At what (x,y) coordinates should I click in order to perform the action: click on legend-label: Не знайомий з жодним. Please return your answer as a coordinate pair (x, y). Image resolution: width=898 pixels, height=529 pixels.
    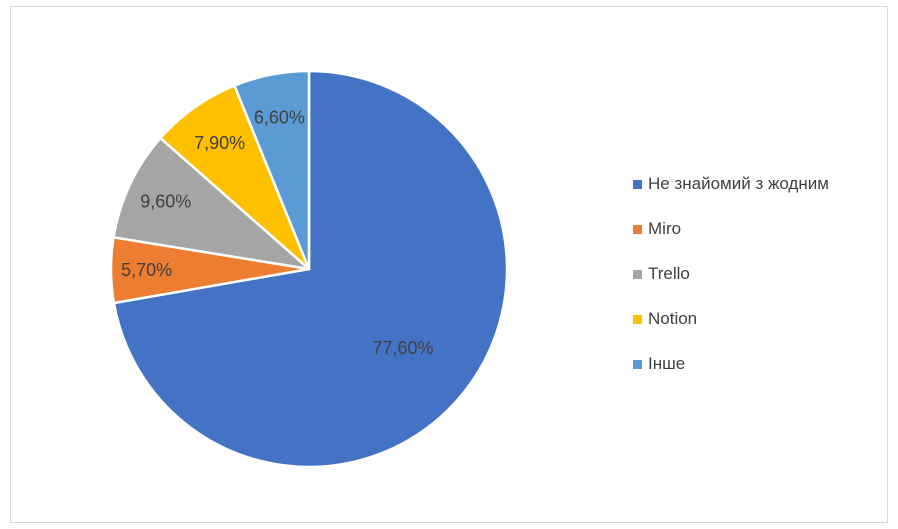
    Looking at the image, I should click on (738, 184).